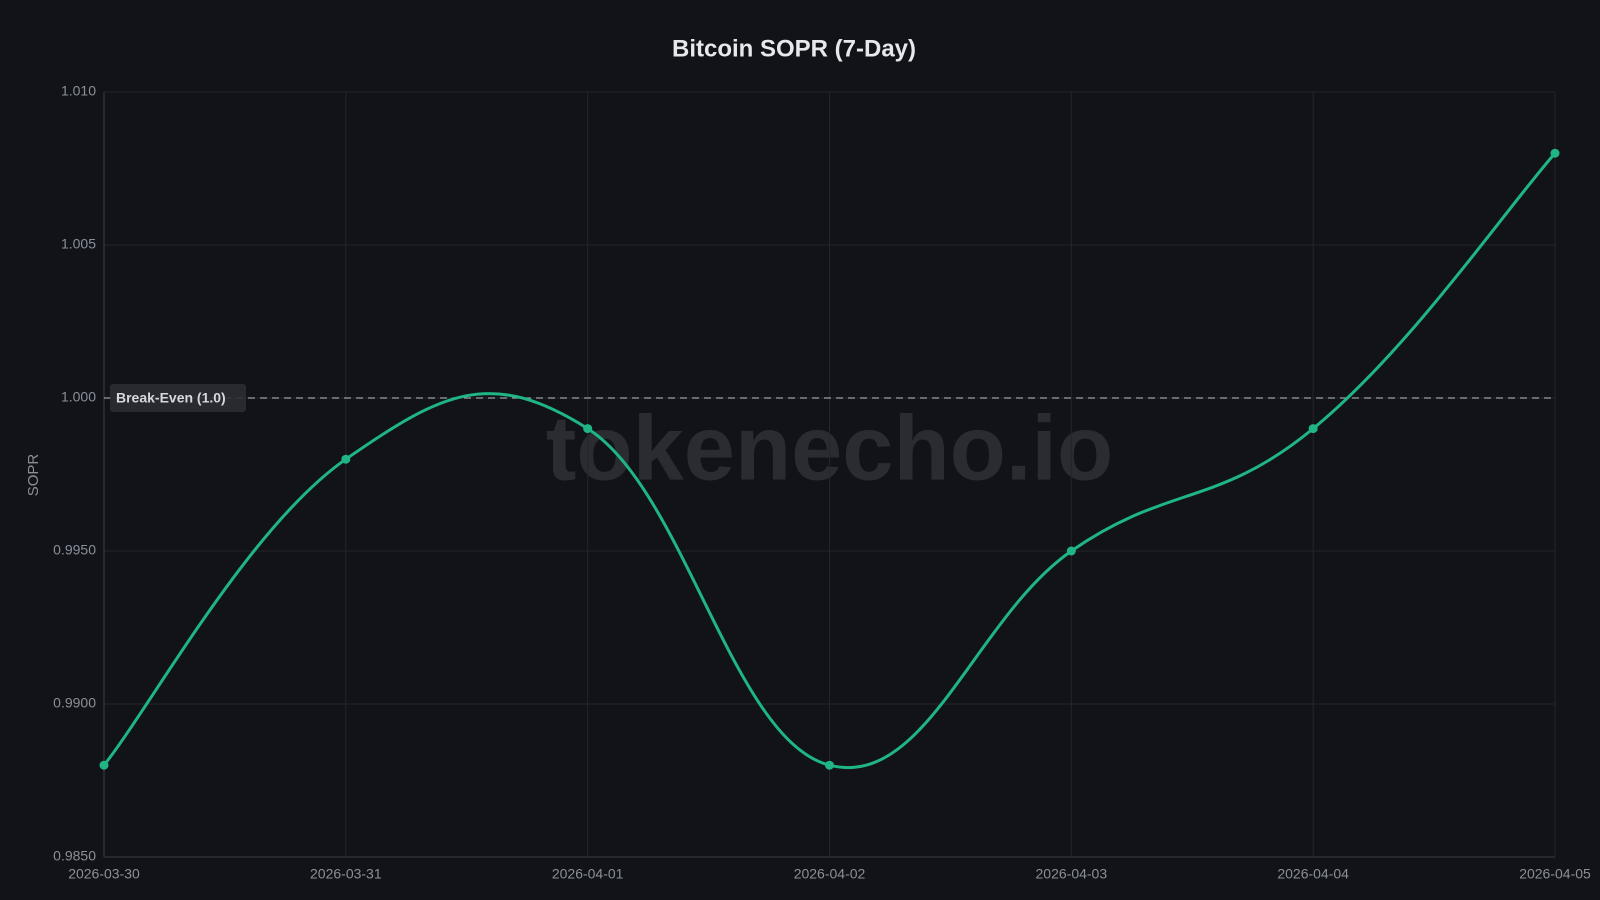 The height and width of the screenshot is (900, 1600). I want to click on y-tick-label: 0.9950, so click(74, 550).